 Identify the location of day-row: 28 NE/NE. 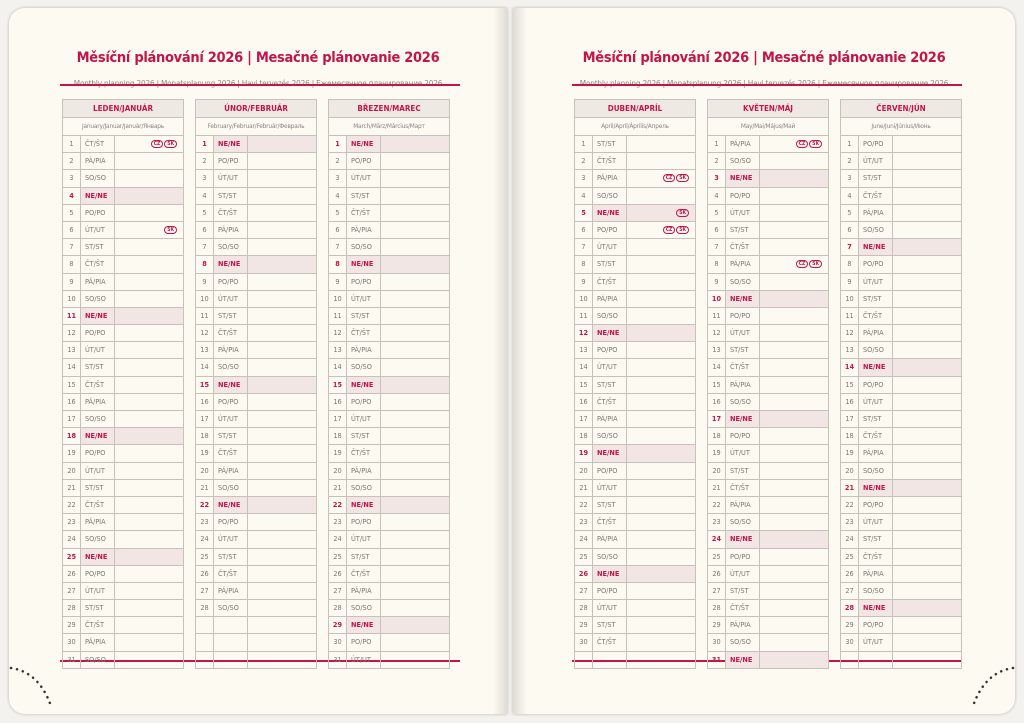
(901, 609).